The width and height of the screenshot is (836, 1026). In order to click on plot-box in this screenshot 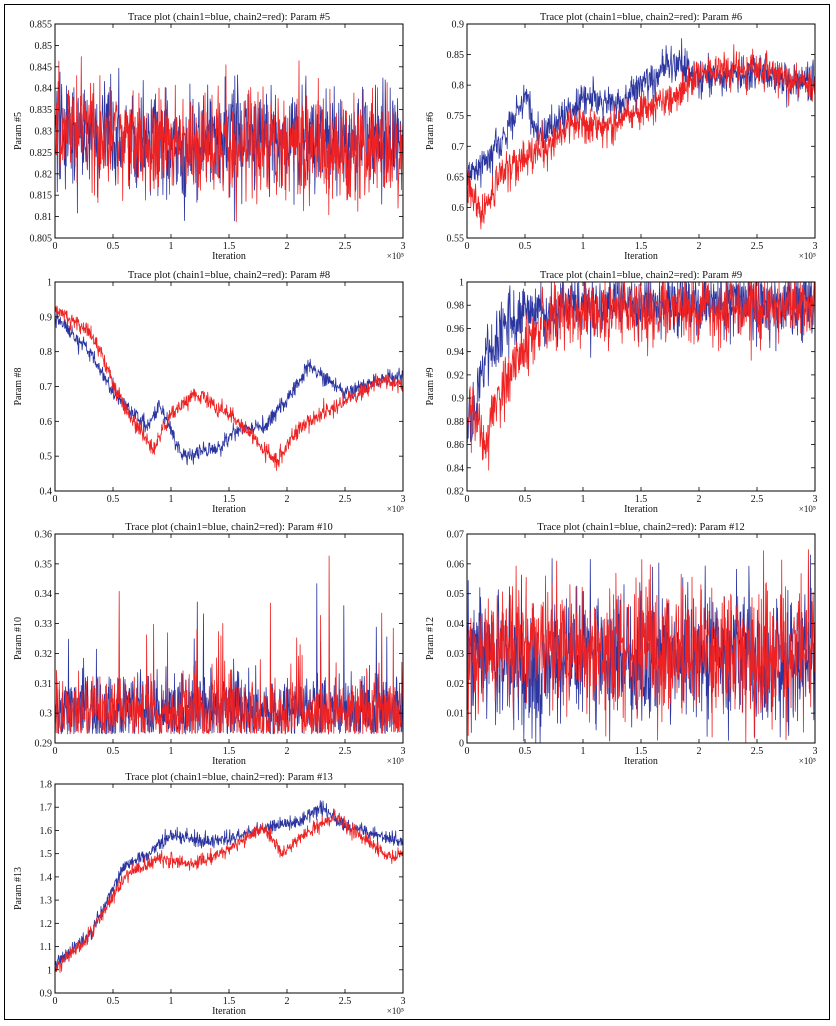, I will do `click(641, 131)`.